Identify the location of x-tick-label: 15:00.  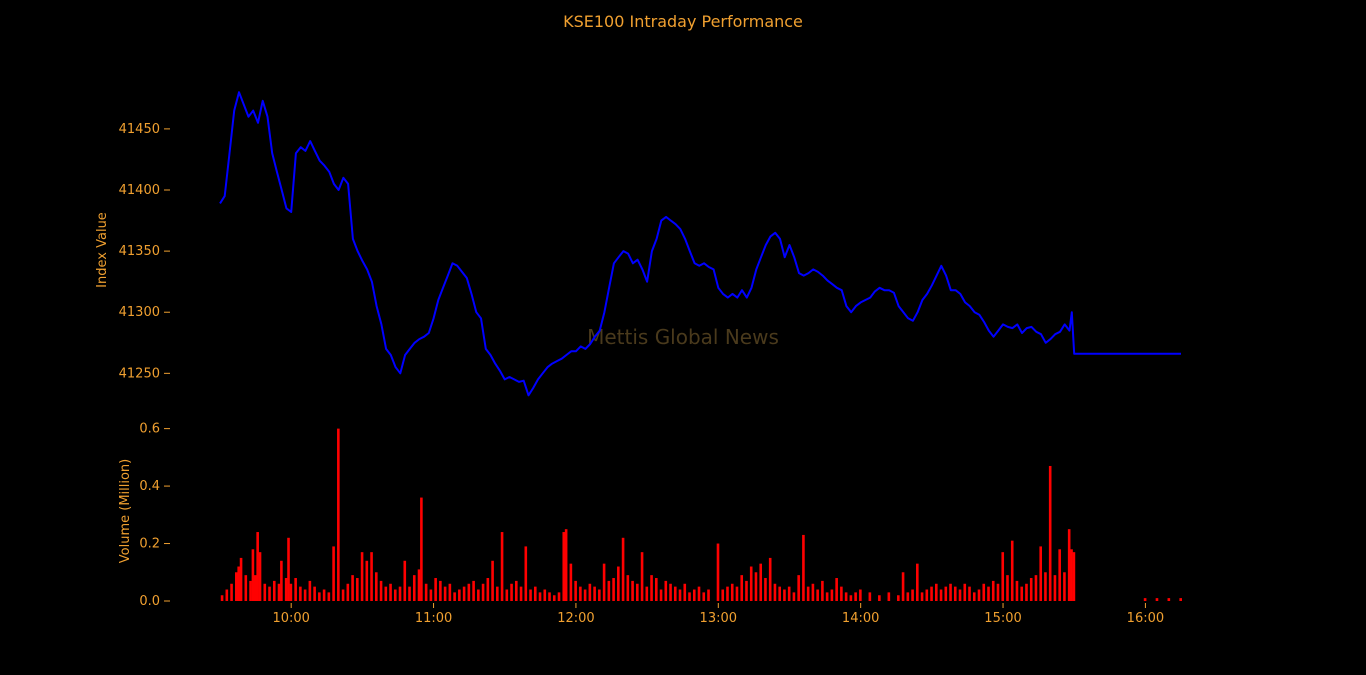
(1002, 618).